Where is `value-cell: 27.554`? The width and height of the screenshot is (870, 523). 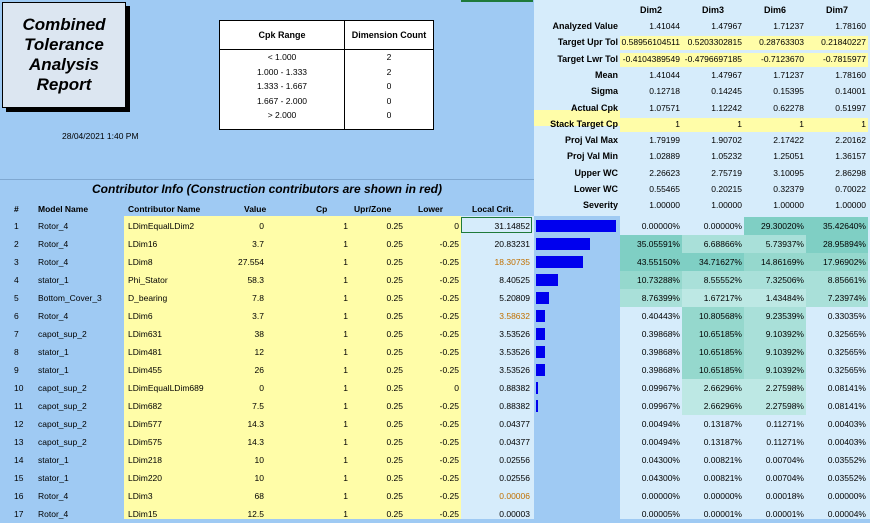 value-cell: 27.554 is located at coordinates (251, 262).